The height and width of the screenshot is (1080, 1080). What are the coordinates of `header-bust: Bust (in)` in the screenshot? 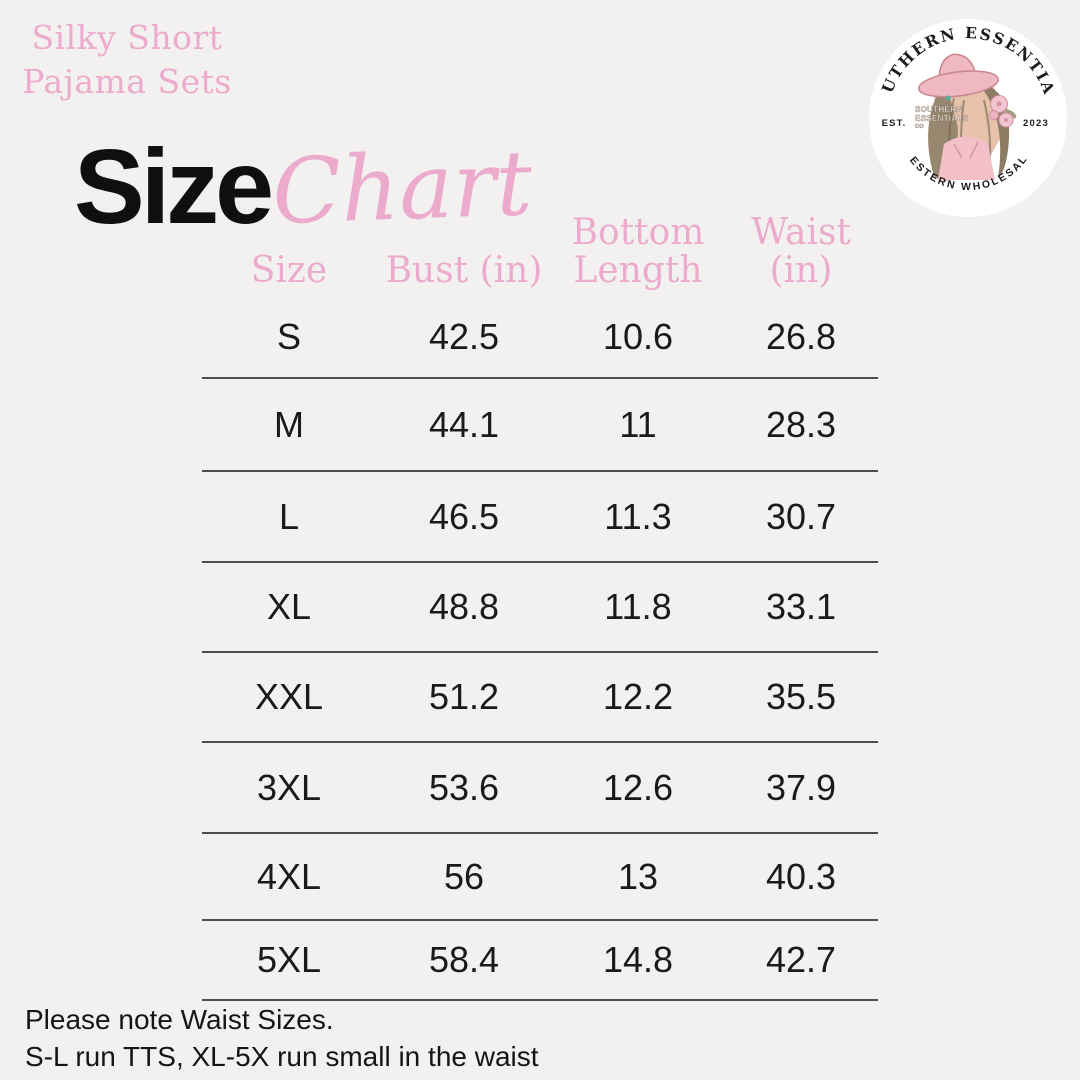 It's located at (464, 270).